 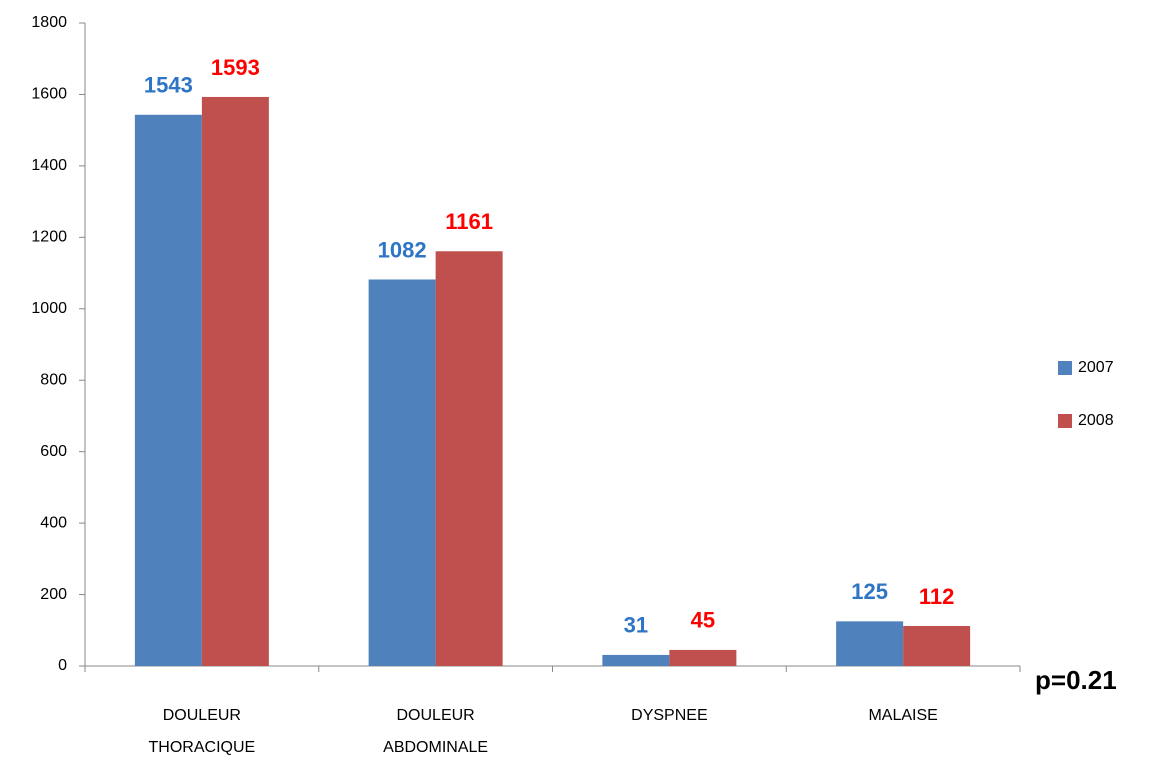 I want to click on y-tick-label: 1400, so click(x=49, y=165).